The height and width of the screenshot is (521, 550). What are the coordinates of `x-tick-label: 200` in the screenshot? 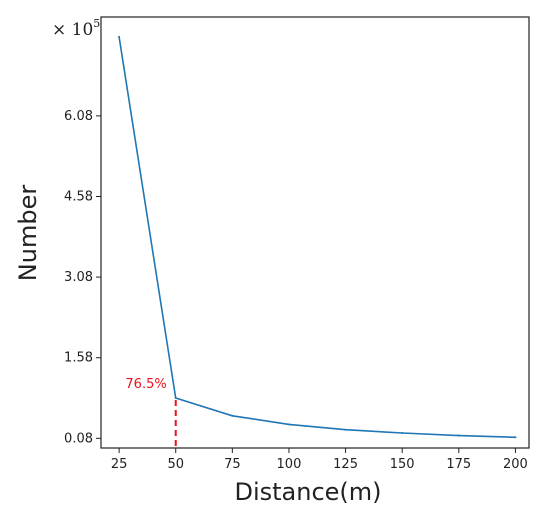 It's located at (515, 464).